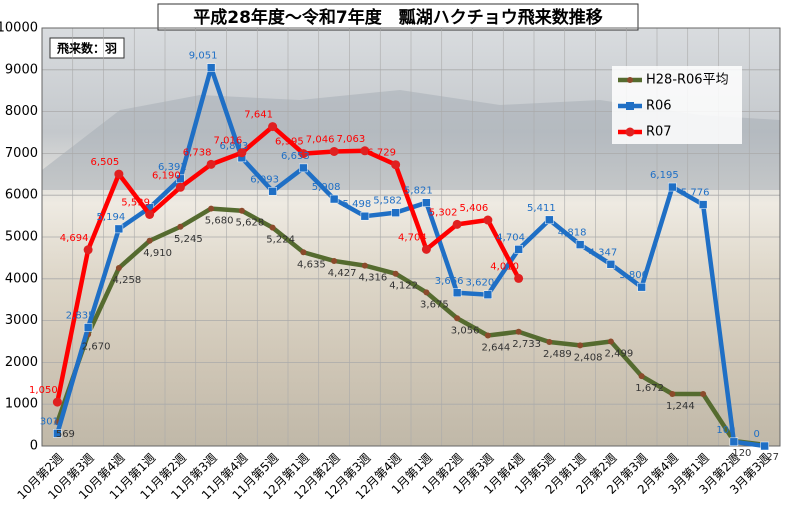 Image resolution: width=800 pixels, height=526 pixels. What do you see at coordinates (541, 208) in the screenshot?
I see `value-label: 5,411` at bounding box center [541, 208].